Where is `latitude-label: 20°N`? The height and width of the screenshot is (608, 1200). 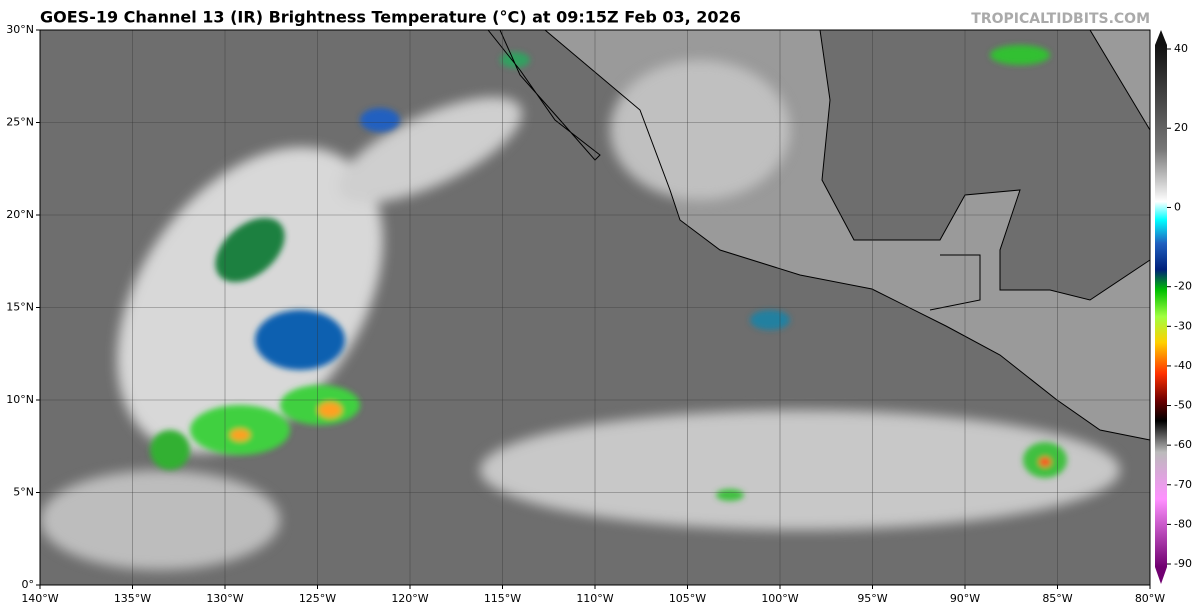 latitude-label: 20°N is located at coordinates (20, 214).